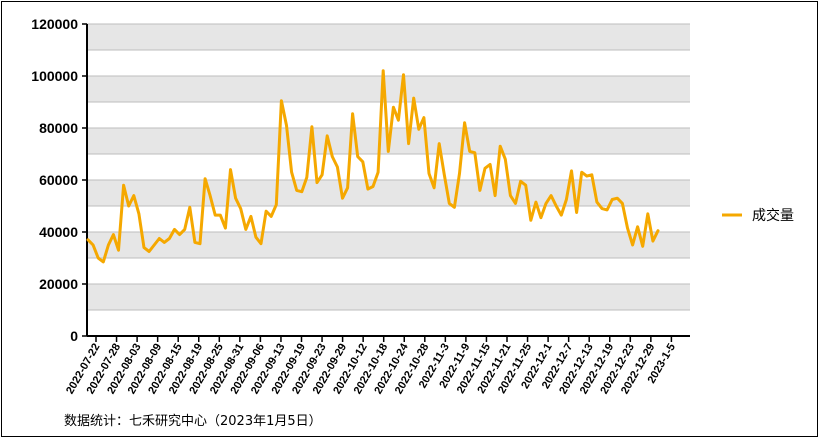 The width and height of the screenshot is (821, 440). I want to click on y-axis-ticks: 0 20000 40000 60000 80000 100000 120000, so click(59, 180).